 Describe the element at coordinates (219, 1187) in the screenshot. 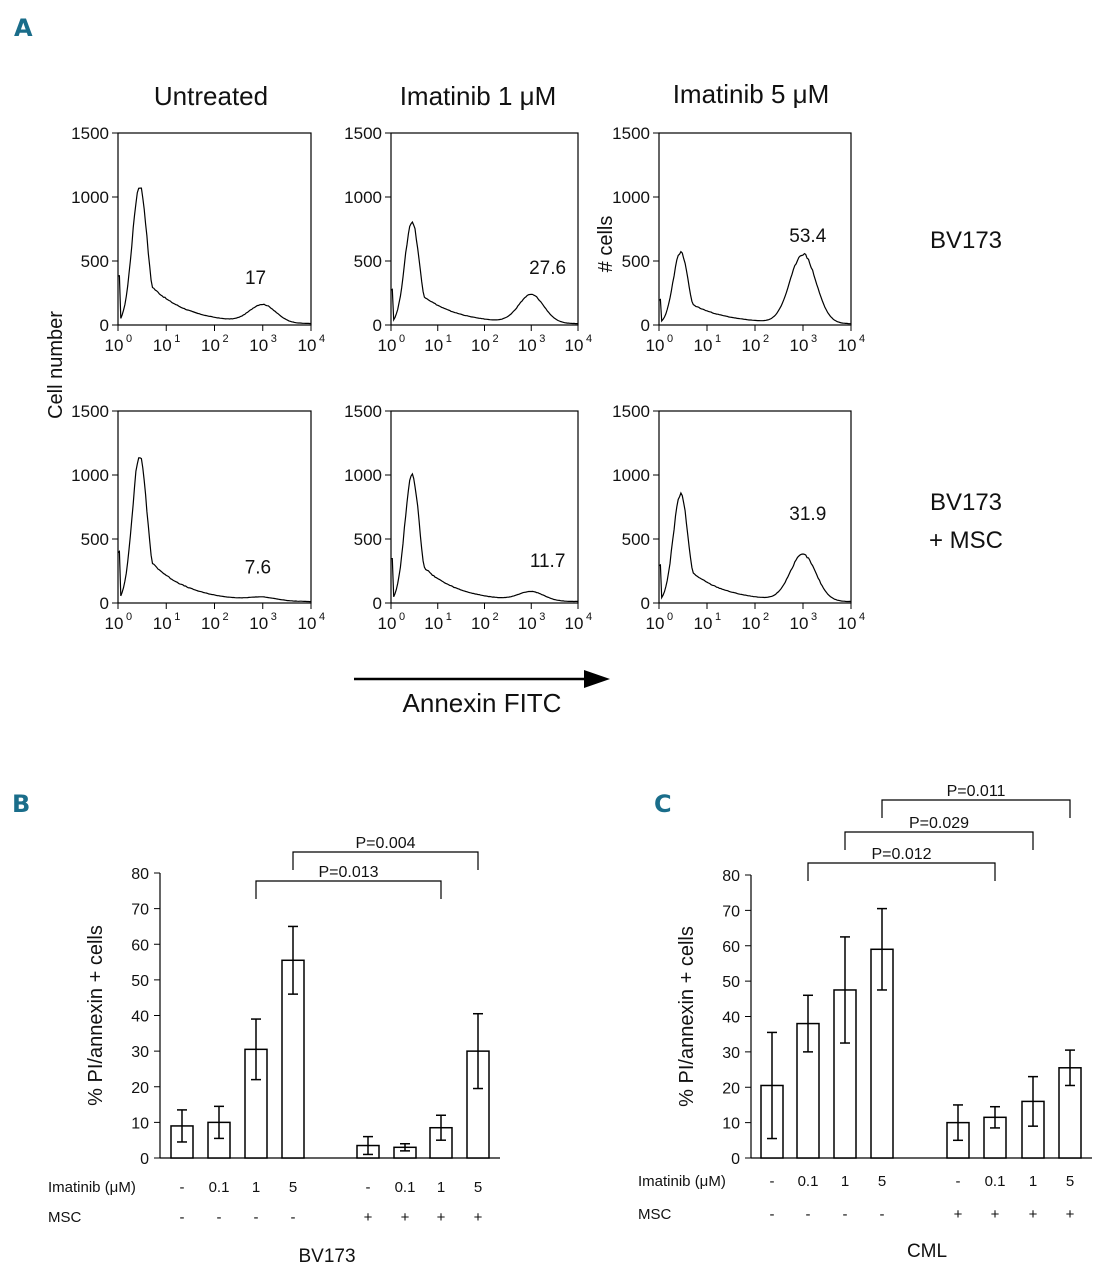

I see `imatinib-dose-label: 0.1` at that location.